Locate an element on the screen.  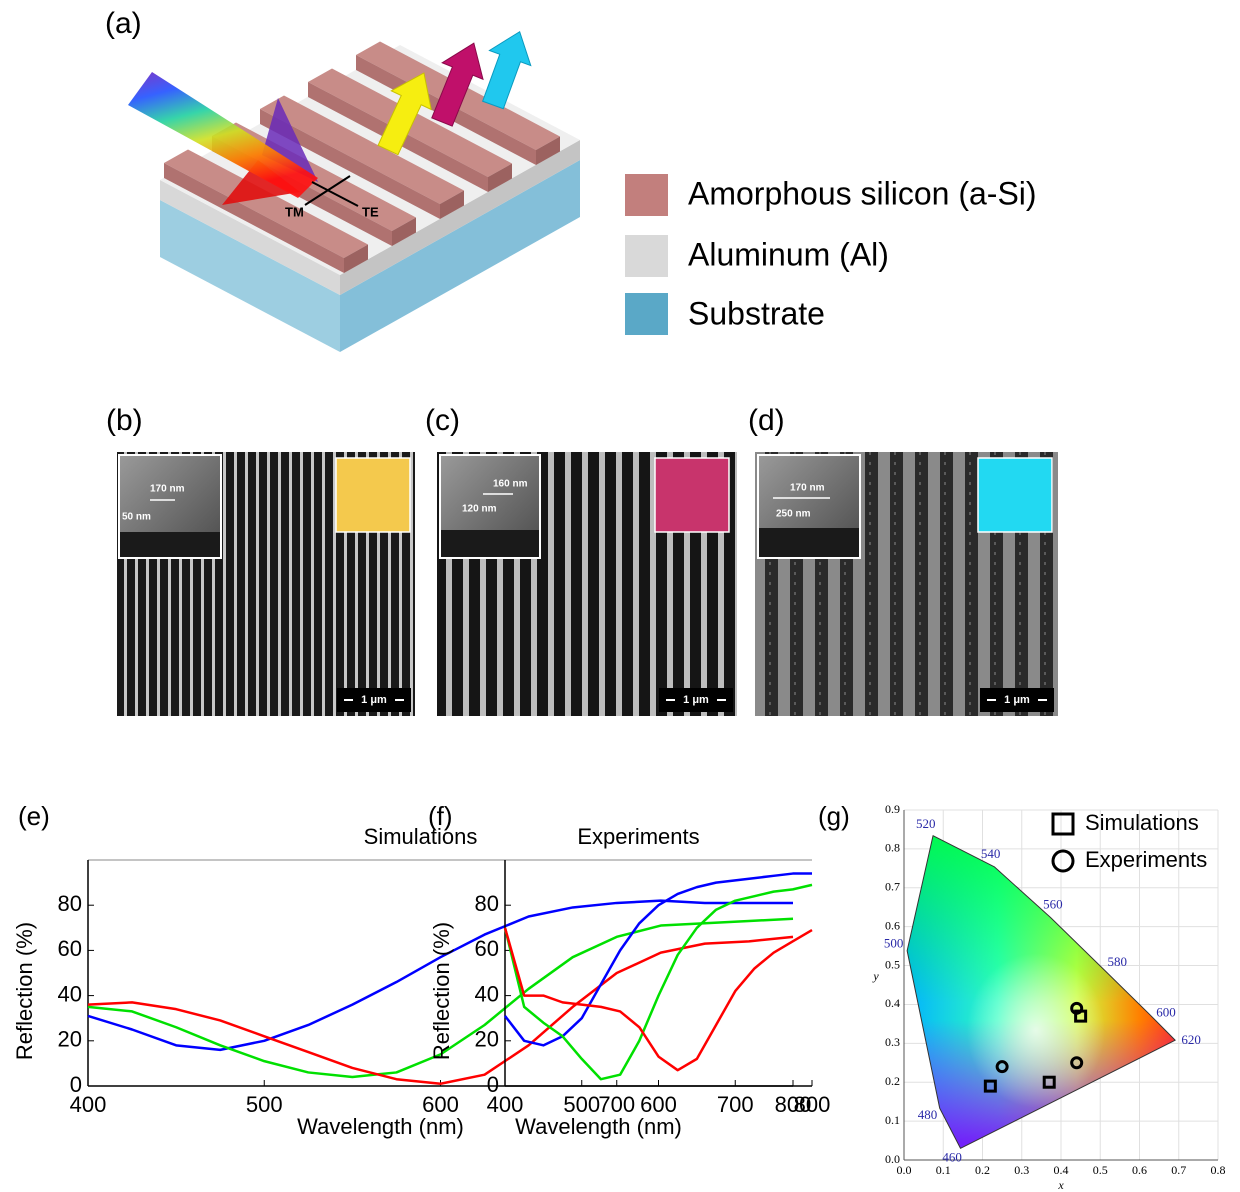
legend-label: Simulations is located at coordinates (1142, 822).